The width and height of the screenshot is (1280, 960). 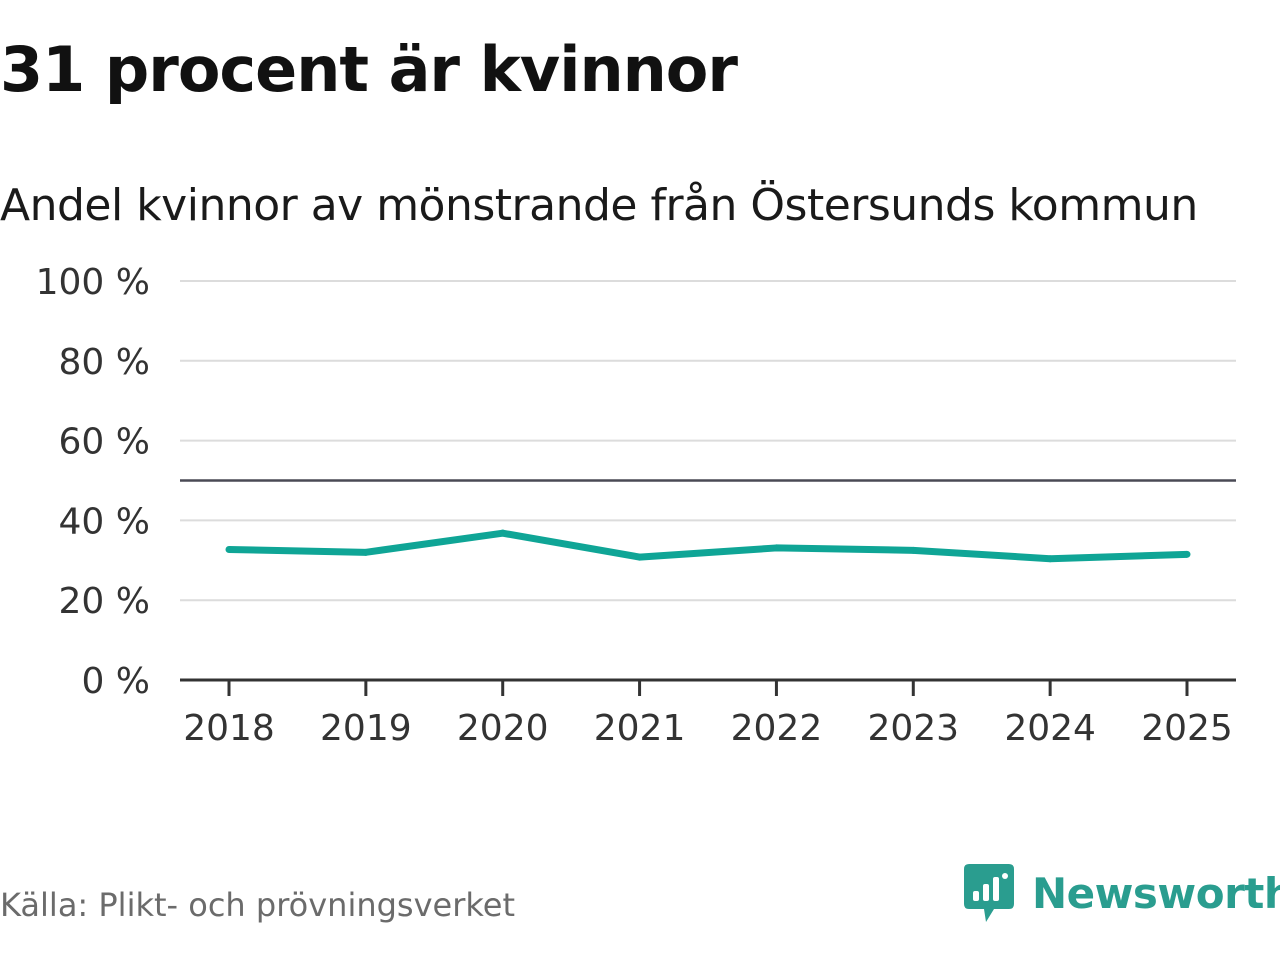 I want to click on y-tick-label-40: 40 %, so click(x=104, y=521).